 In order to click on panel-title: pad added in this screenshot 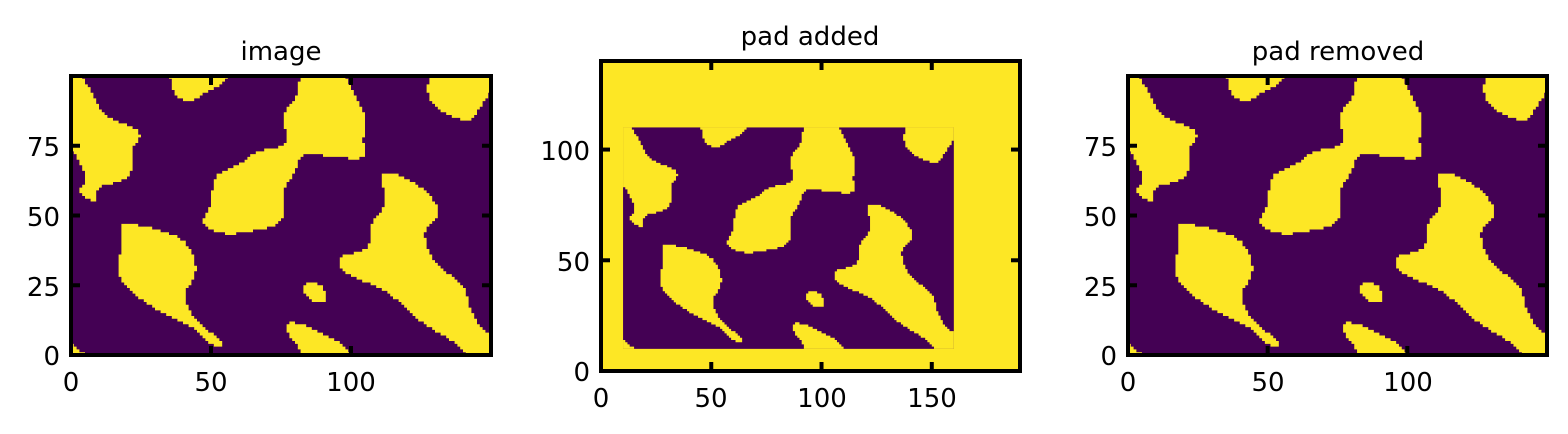, I will do `click(810, 37)`.